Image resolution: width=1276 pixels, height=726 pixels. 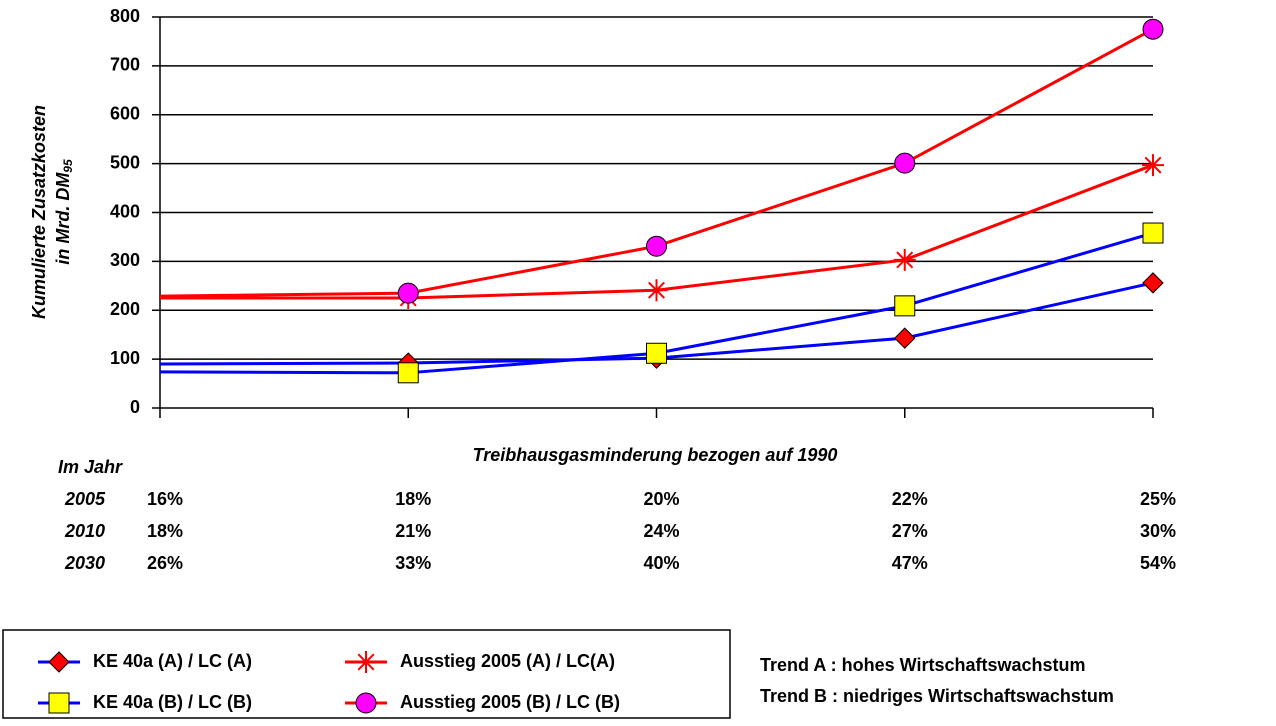 I want to click on y-tick-label: 500, so click(x=125, y=162).